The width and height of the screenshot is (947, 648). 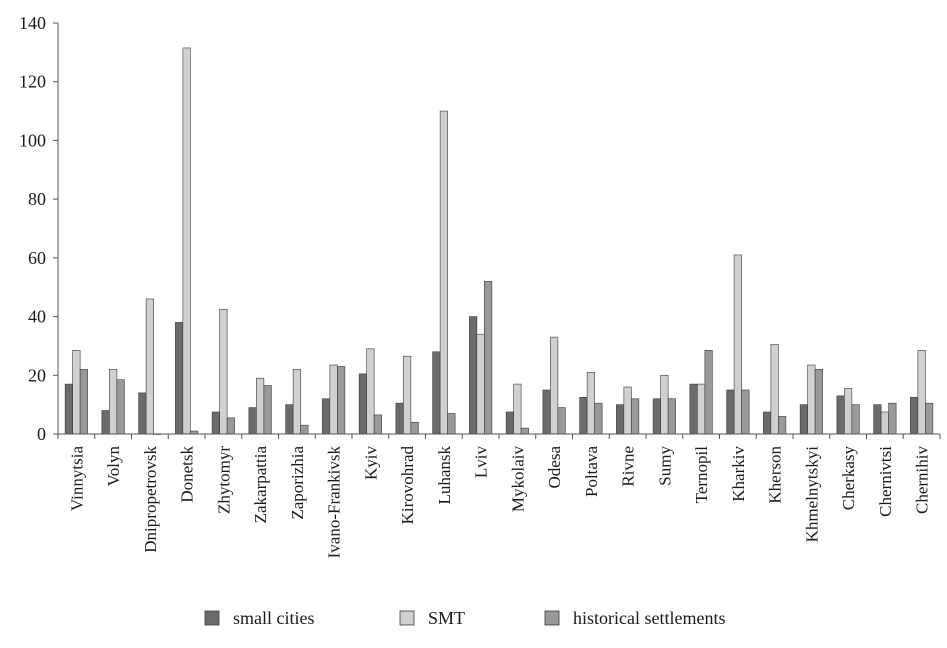 I want to click on bar-historical-settlements-sumy, so click(x=671, y=416).